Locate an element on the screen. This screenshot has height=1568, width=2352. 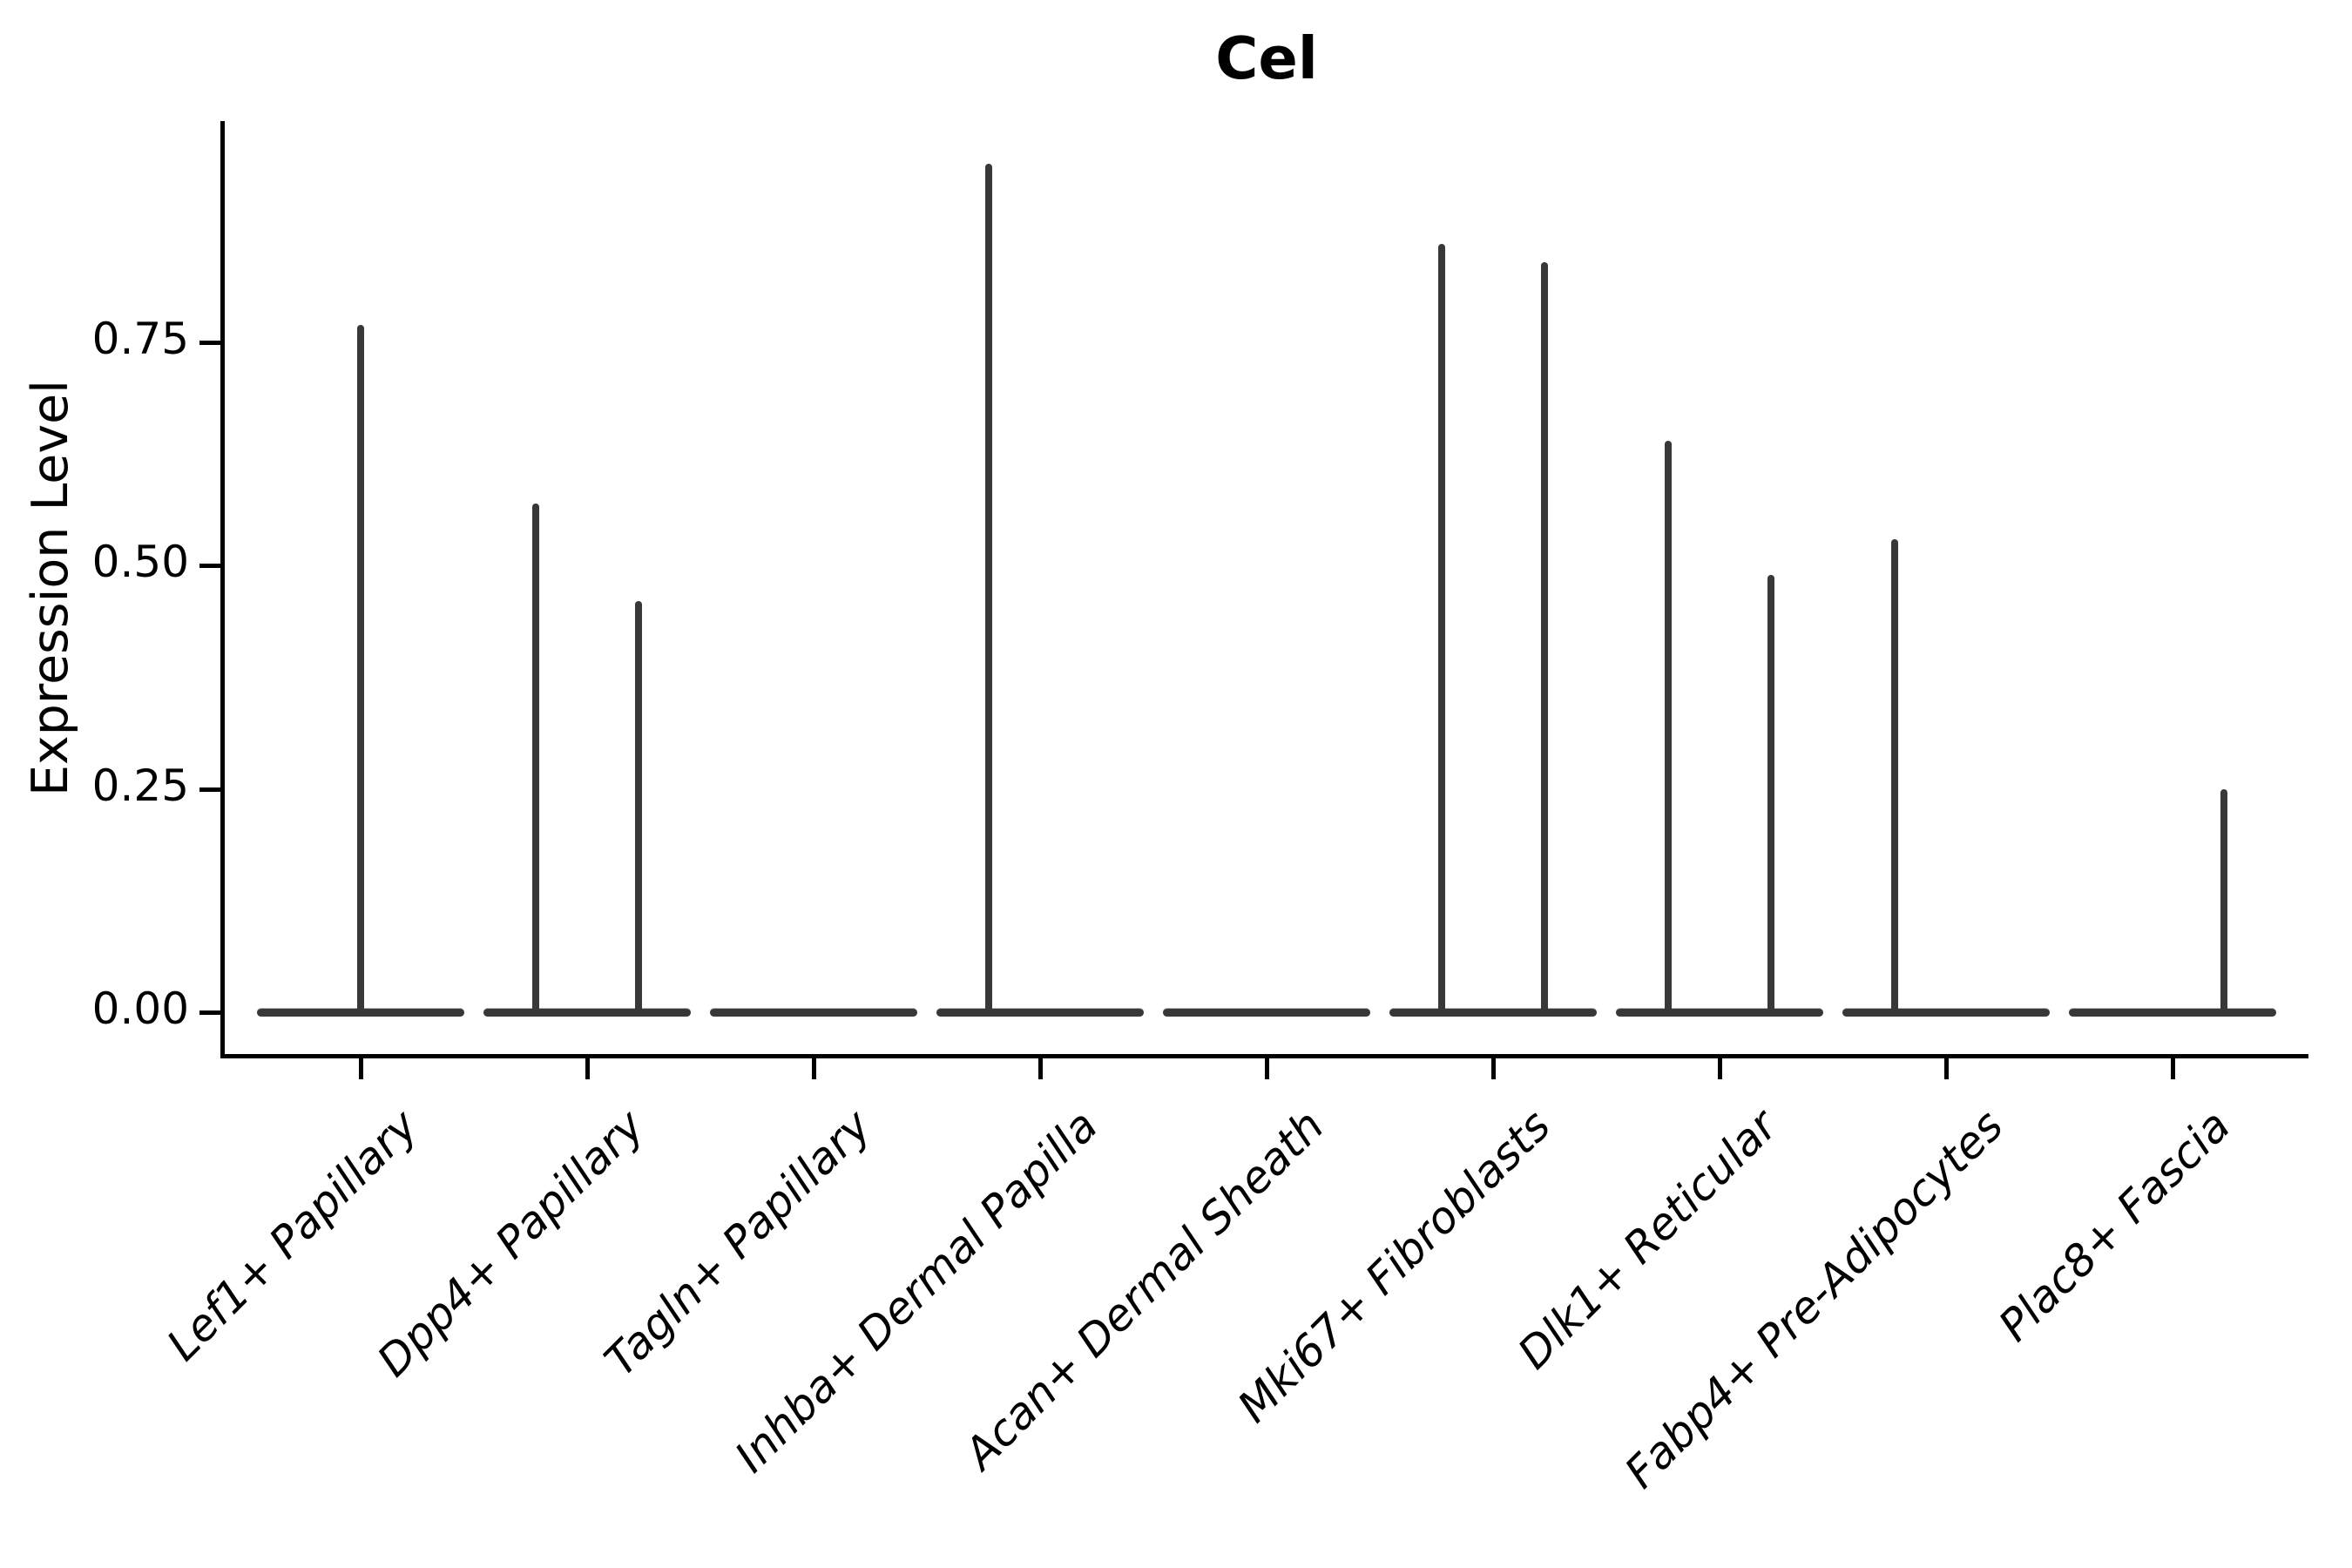
y-tick-label: 0.00 is located at coordinates (140, 1008).